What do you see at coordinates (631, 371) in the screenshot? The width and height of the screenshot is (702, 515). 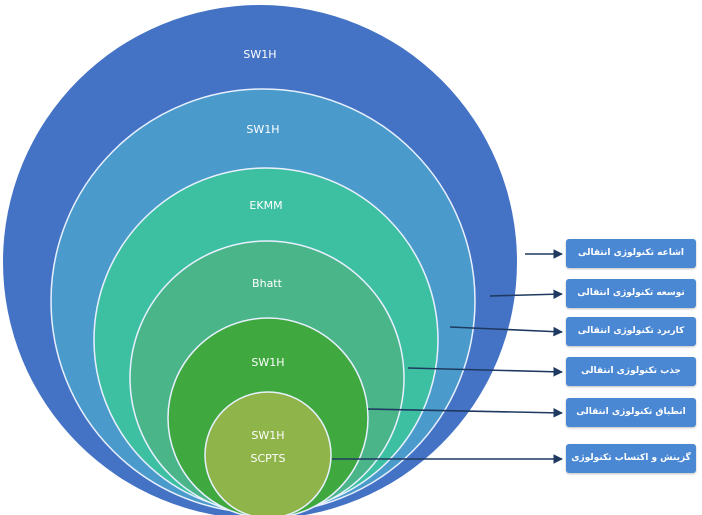 I see `side-box-4: جذب تکنولوژی انتقالی` at bounding box center [631, 371].